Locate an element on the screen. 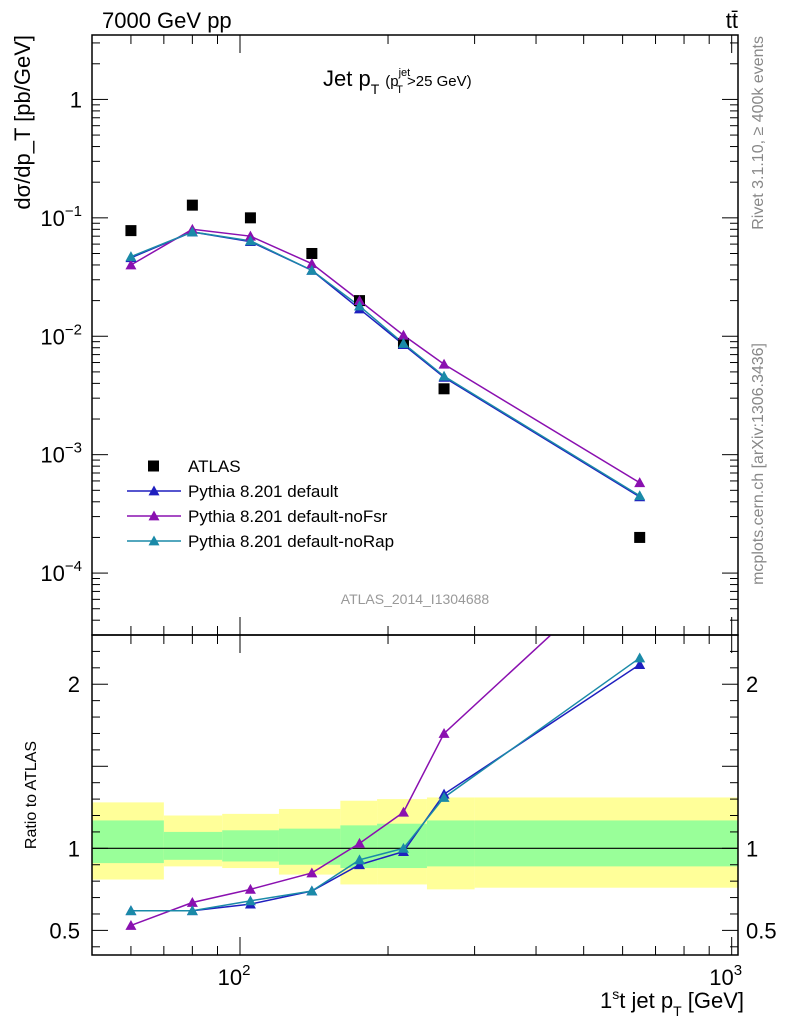 The image size is (786, 1024). x-tick-label: 10² is located at coordinates (234, 976).